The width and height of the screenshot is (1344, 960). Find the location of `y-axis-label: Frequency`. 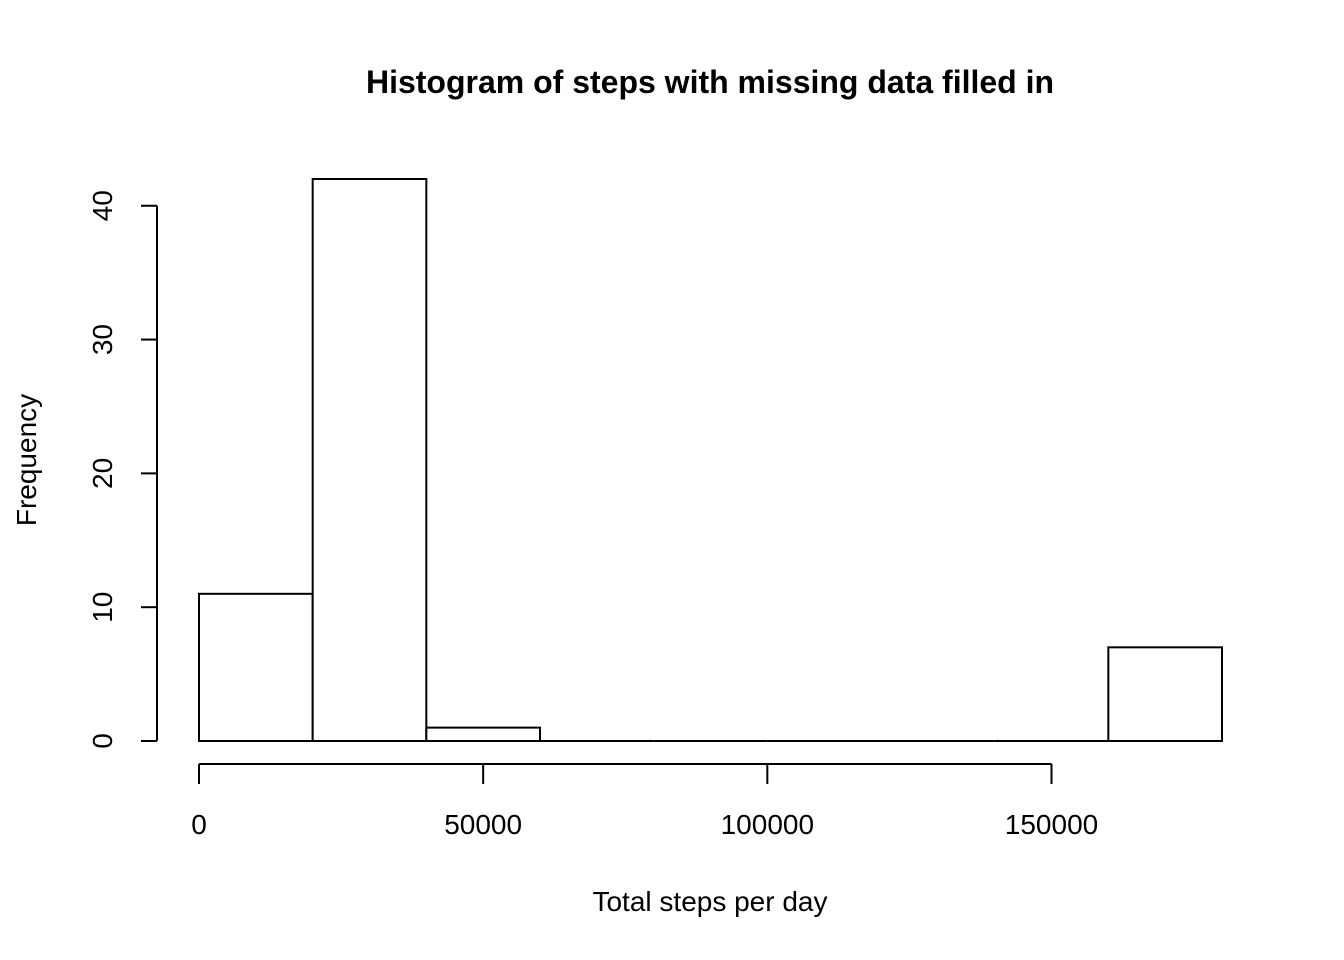

y-axis-label: Frequency is located at coordinates (26, 460).